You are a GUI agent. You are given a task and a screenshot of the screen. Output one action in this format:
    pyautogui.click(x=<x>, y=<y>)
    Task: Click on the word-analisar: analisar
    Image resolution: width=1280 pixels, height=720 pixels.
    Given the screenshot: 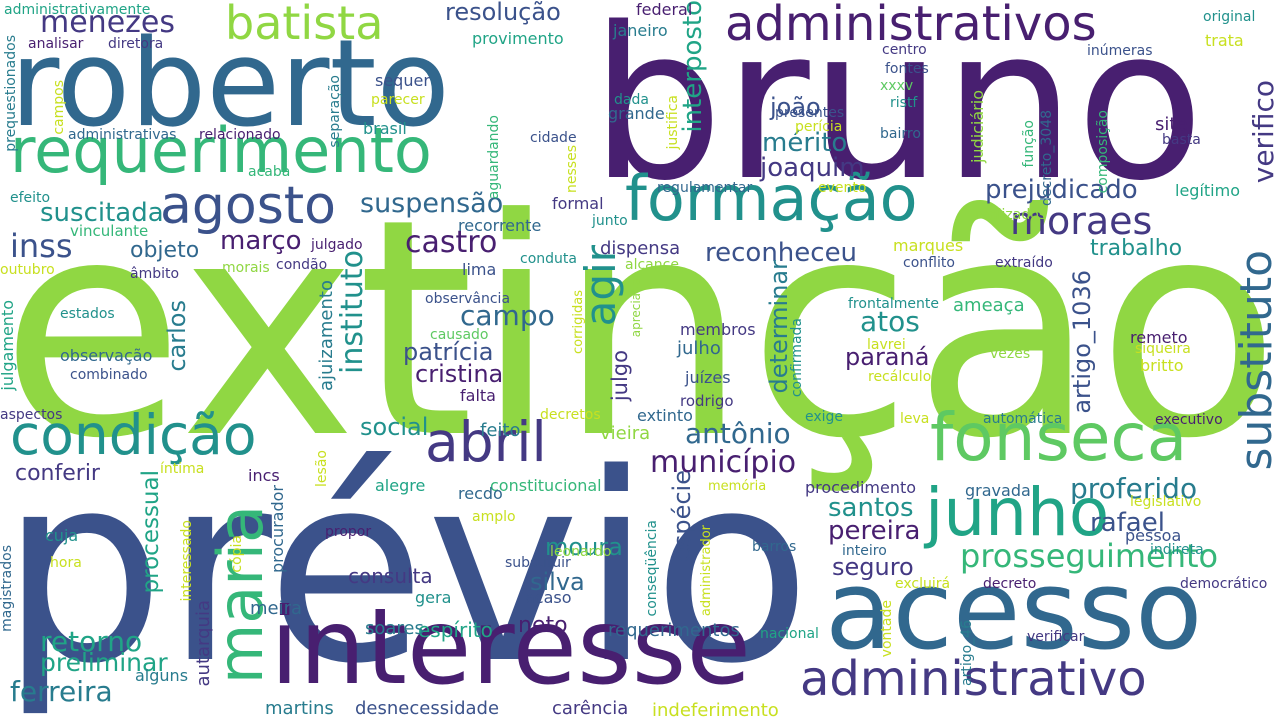 What is the action you would take?
    pyautogui.click(x=56, y=44)
    